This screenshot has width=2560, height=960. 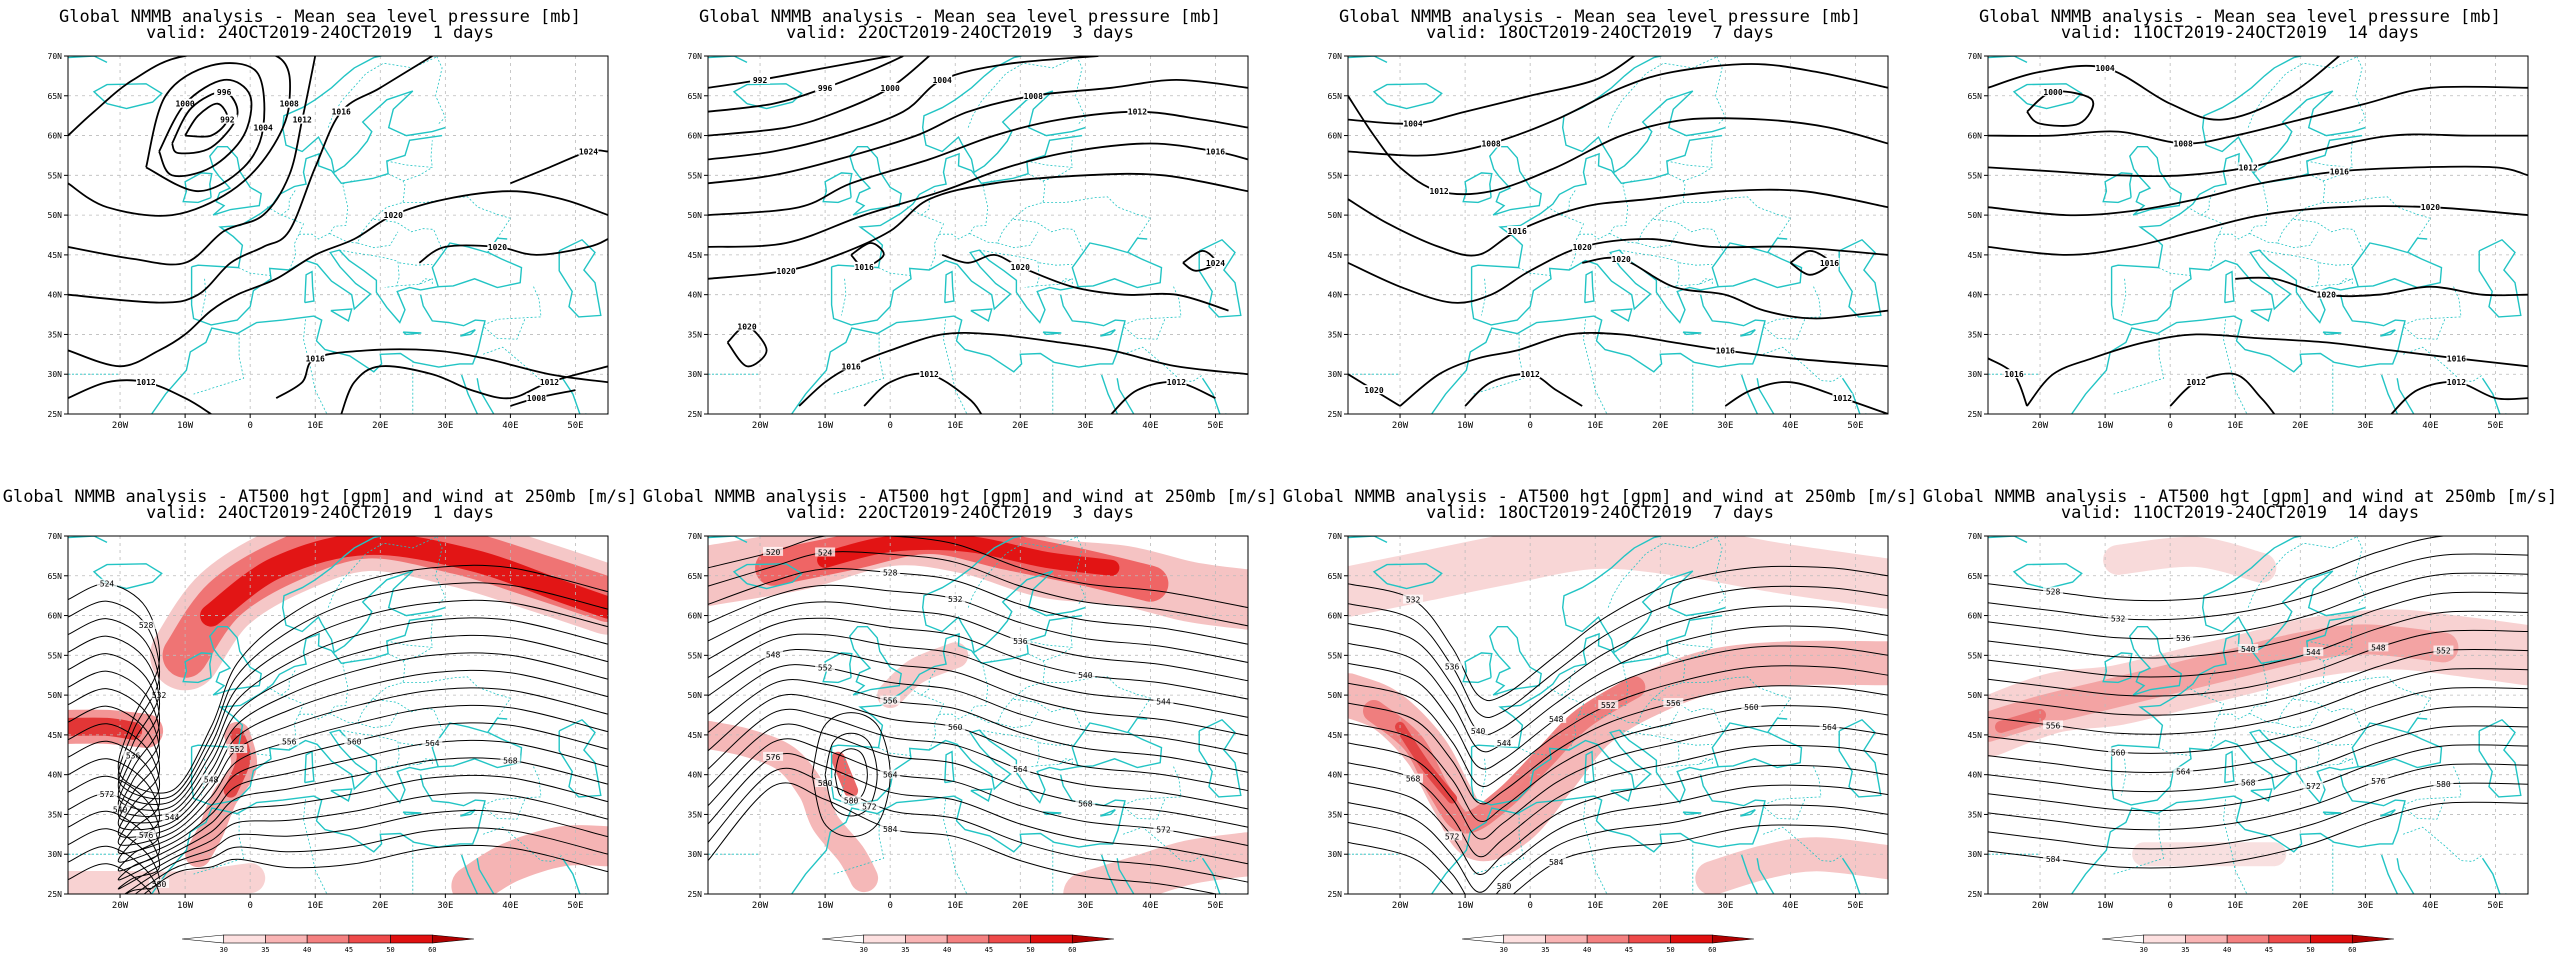 What do you see at coordinates (1176, 382) in the screenshot?
I see `contour-label: 1012` at bounding box center [1176, 382].